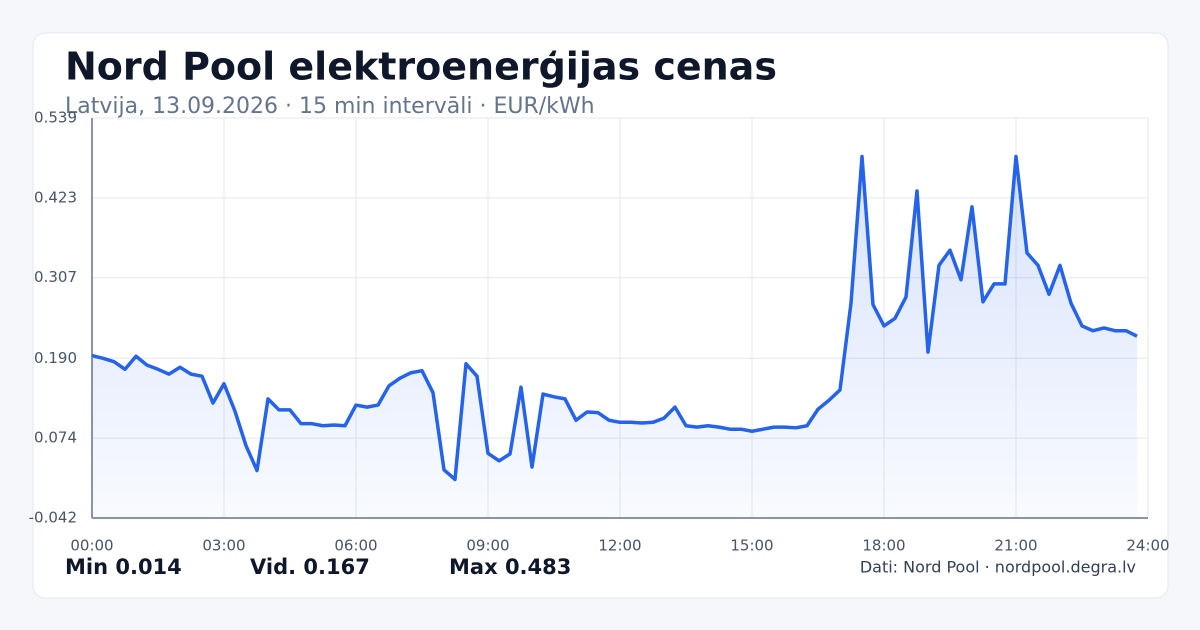 This screenshot has height=630, width=1200. I want to click on stat: Vid. 0.167, so click(310, 567).